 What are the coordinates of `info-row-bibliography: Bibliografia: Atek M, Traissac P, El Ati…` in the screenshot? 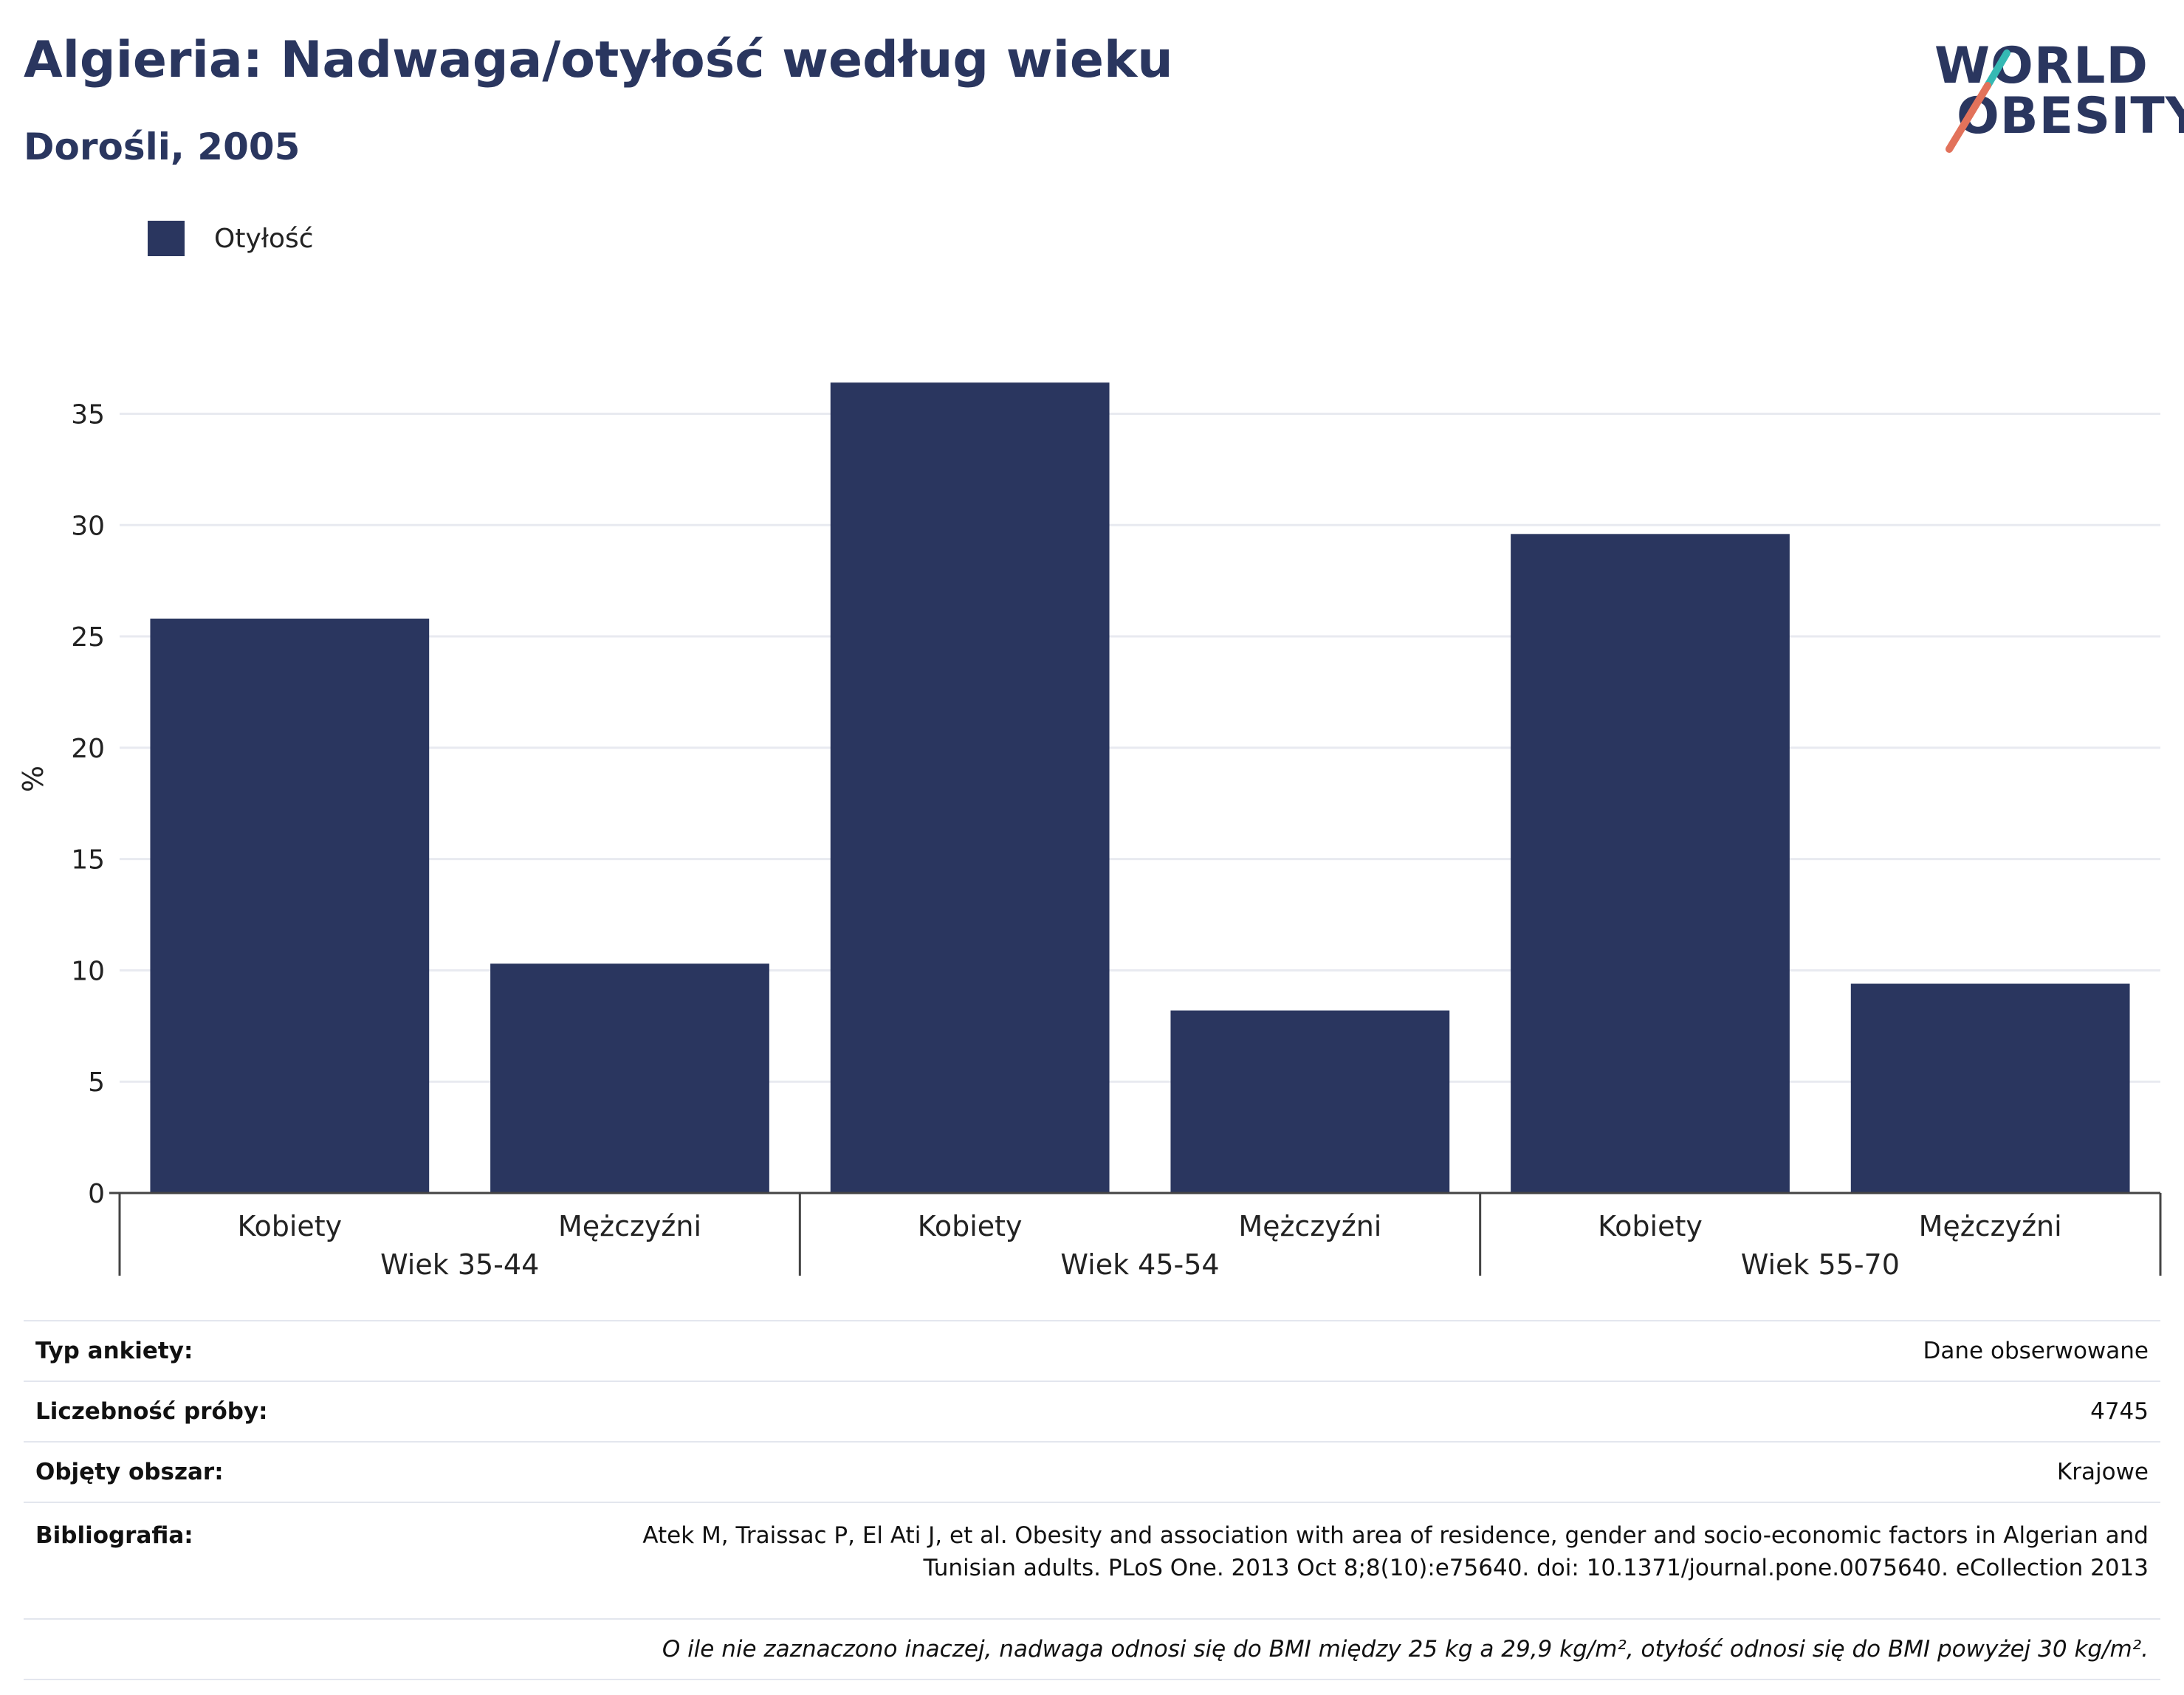 It's located at (1092, 1560).